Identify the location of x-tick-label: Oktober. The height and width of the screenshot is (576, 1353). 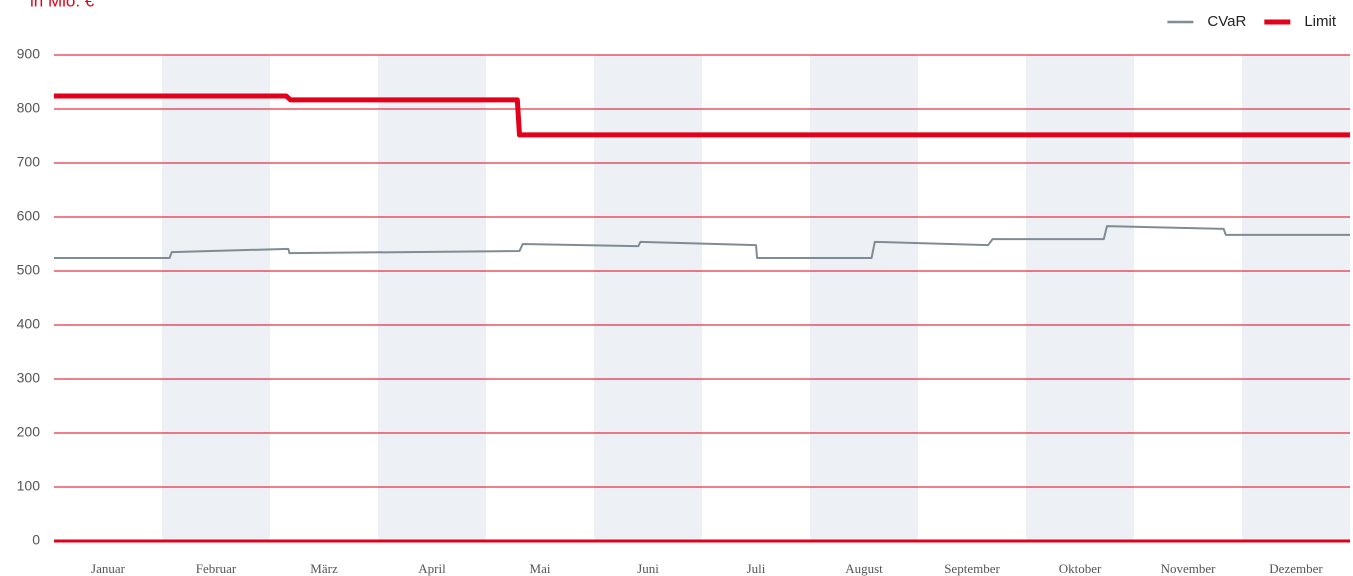
(1080, 568).